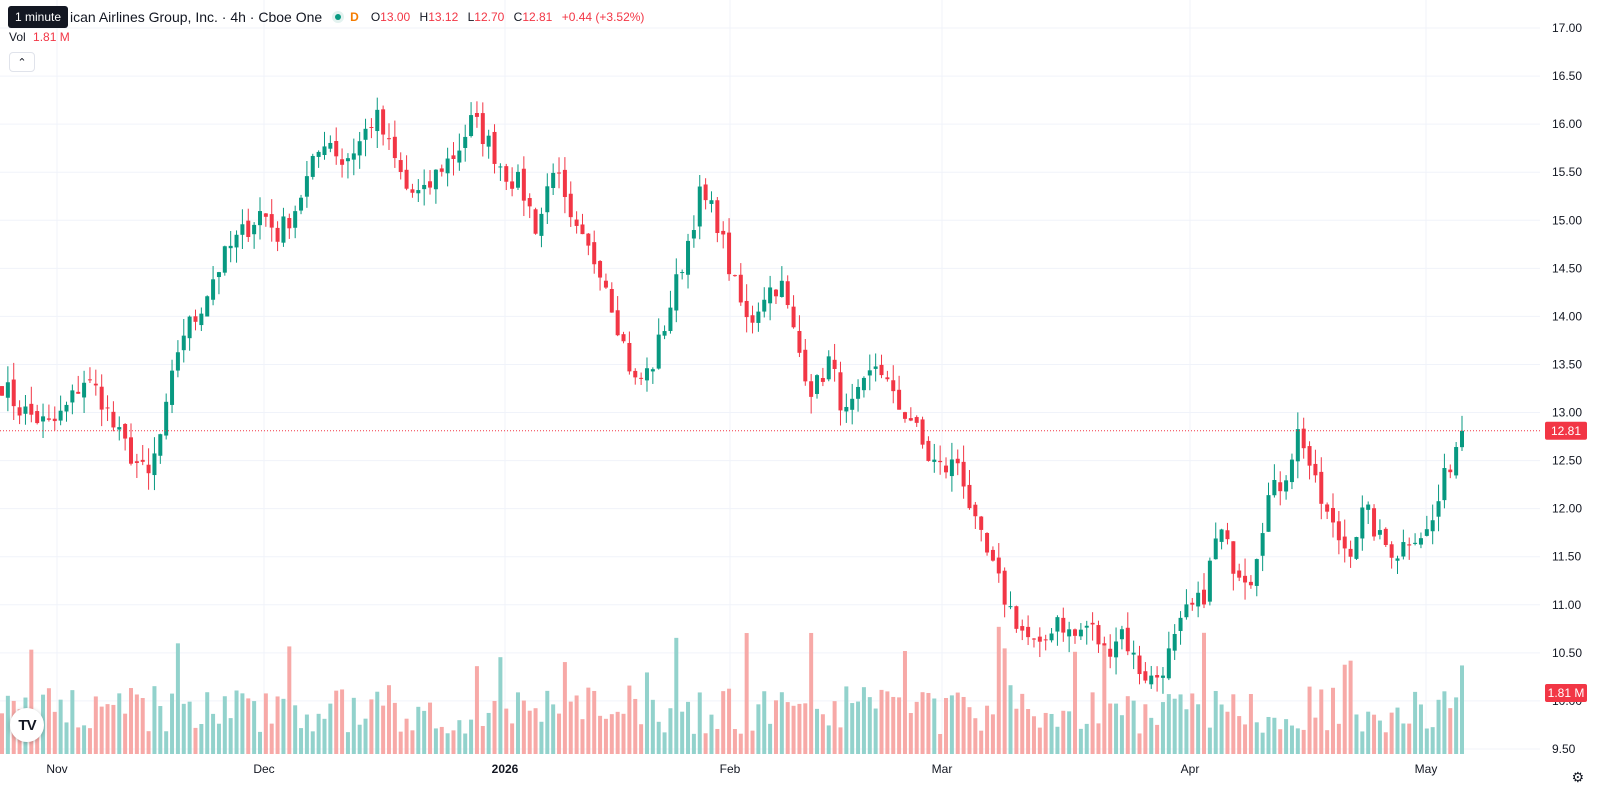 The width and height of the screenshot is (1600, 796). What do you see at coordinates (27, 725) in the screenshot?
I see `tradingview-logo-icon: TV` at bounding box center [27, 725].